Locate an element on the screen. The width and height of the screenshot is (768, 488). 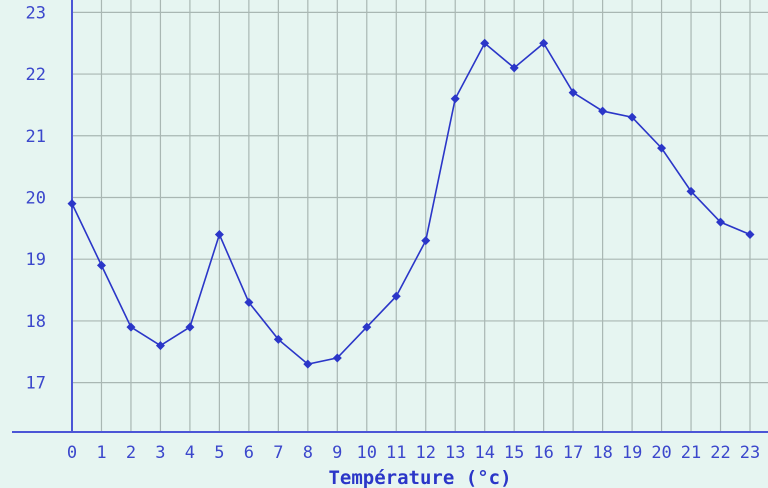
x-tick-label: 13 is located at coordinates (455, 453).